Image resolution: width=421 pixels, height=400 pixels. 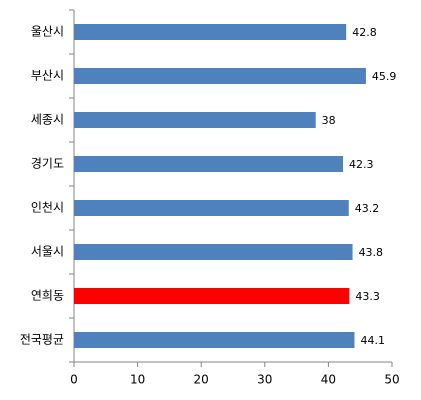 What do you see at coordinates (47, 32) in the screenshot?
I see `y-tick-label: 울산시` at bounding box center [47, 32].